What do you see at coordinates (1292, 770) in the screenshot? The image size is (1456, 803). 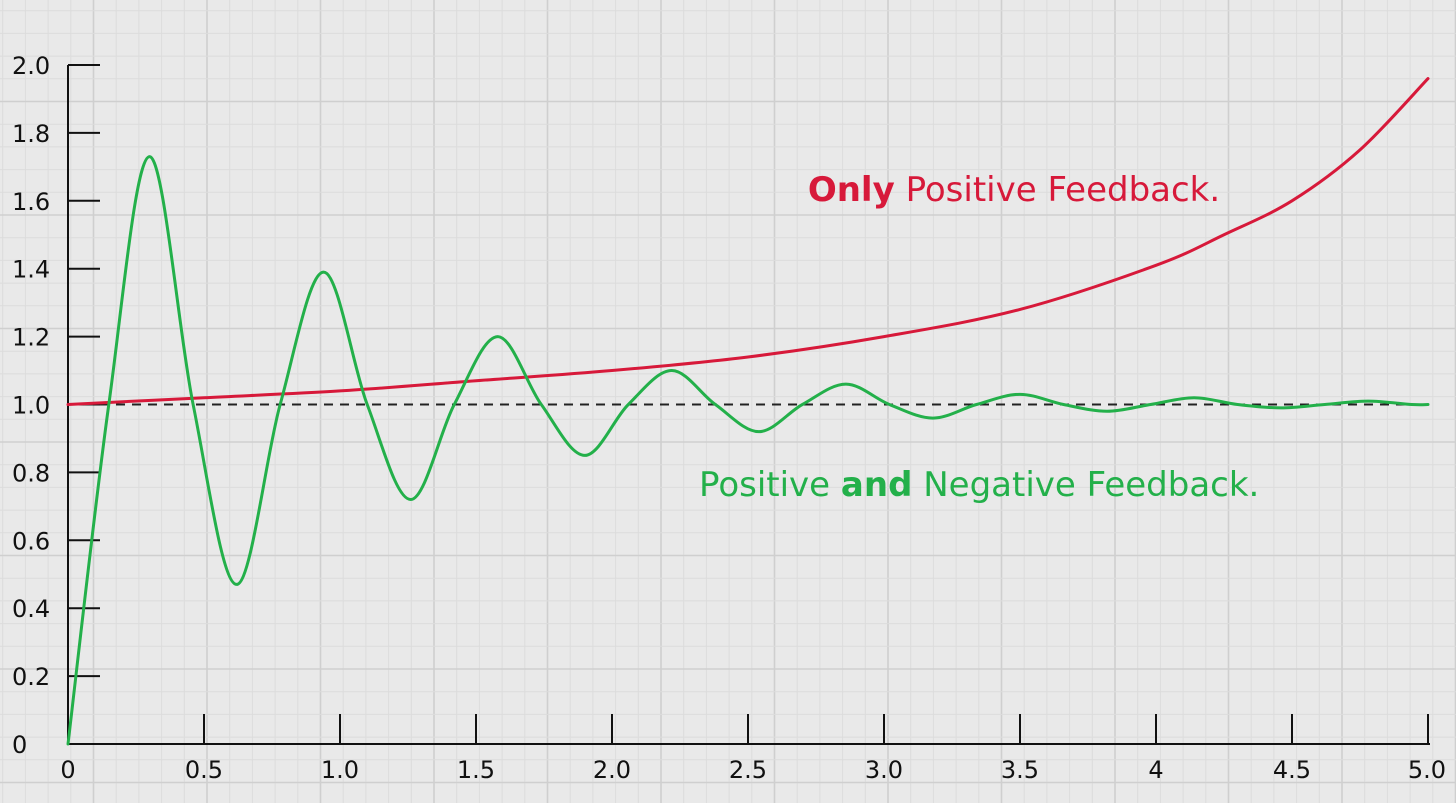 I see `x-tick-label: 4.5` at bounding box center [1292, 770].